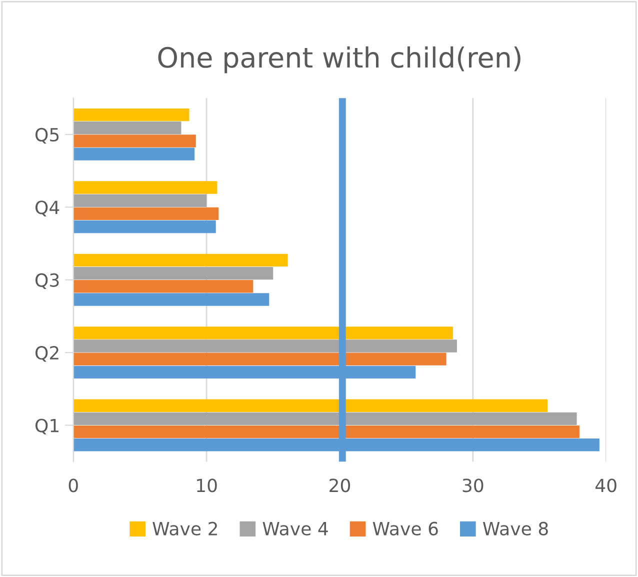 This screenshot has width=638, height=577. Describe the element at coordinates (47, 208) in the screenshot. I see `y-tick-label: Q4` at that location.